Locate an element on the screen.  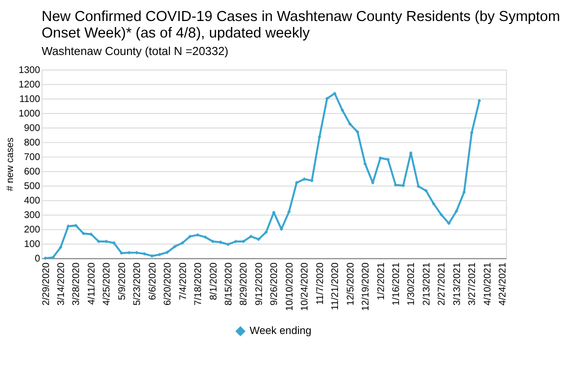
y-tick-label: 800 is located at coordinates (32, 142).